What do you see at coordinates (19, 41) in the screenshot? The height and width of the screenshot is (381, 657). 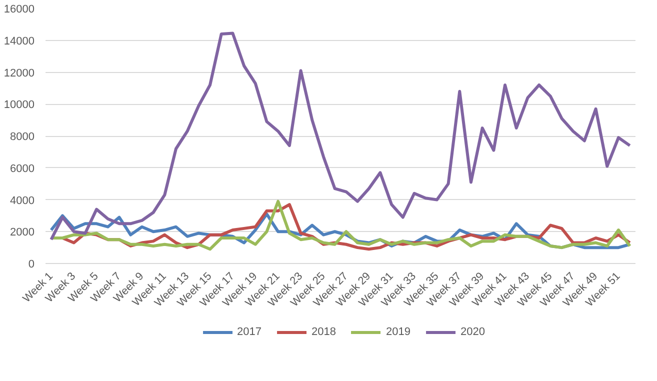 I see `y-tick-label: 14000` at bounding box center [19, 41].